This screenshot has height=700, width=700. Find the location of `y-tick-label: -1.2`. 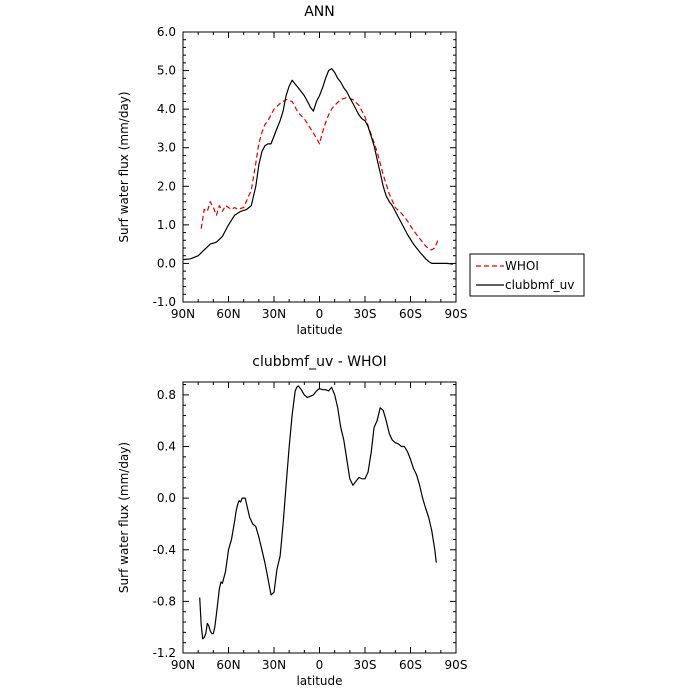

y-tick-label: -1.2 is located at coordinates (164, 653).